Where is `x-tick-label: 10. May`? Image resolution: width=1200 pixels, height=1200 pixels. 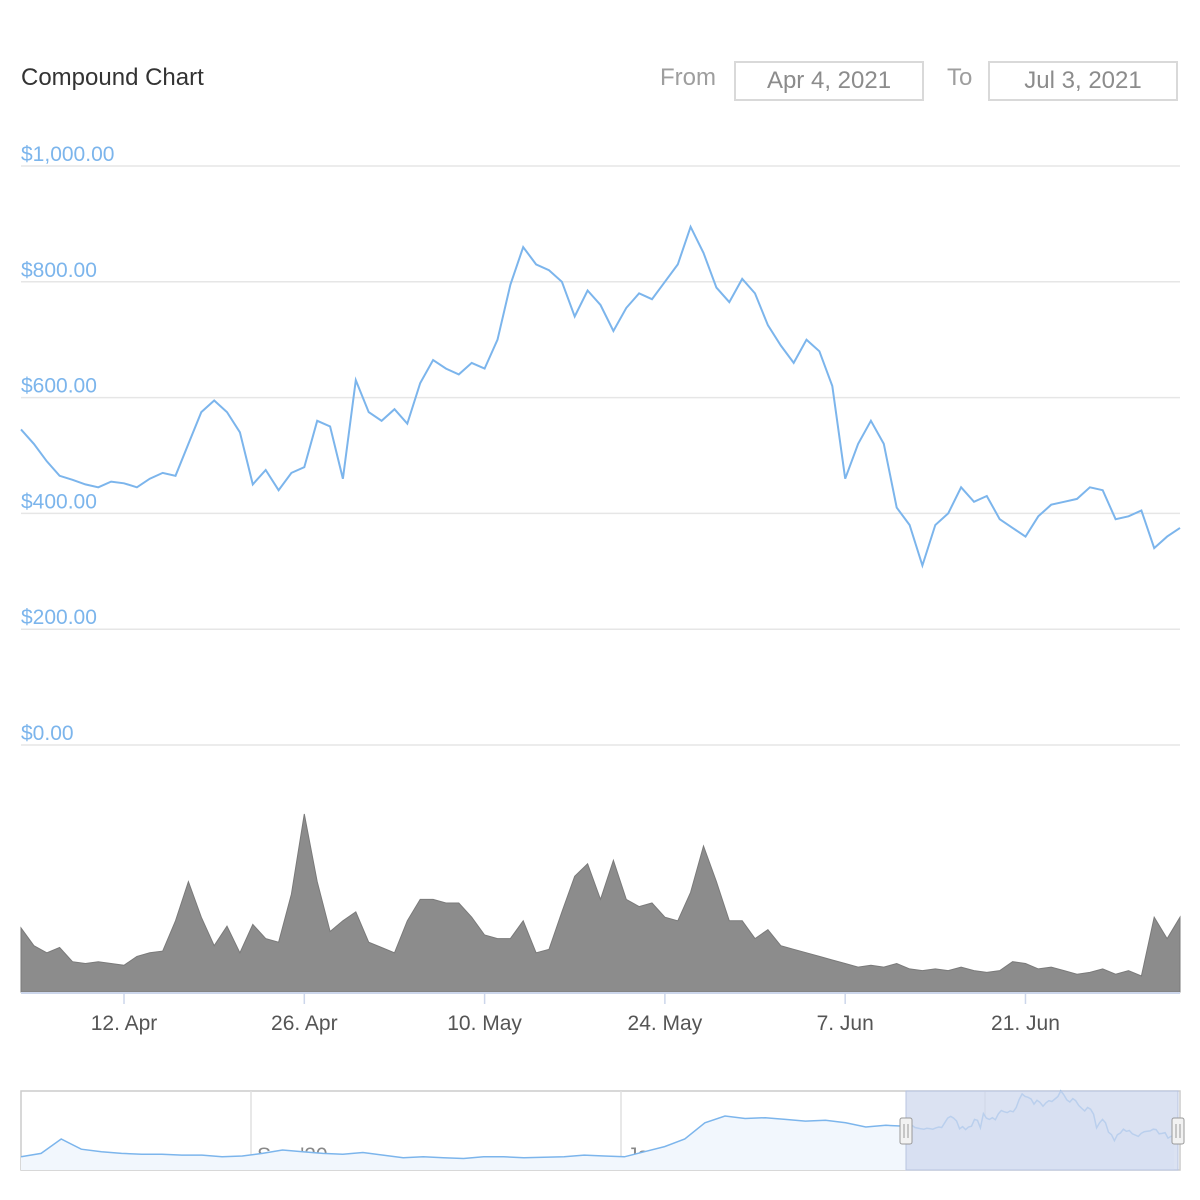 x-tick-label: 10. May is located at coordinates (484, 1023).